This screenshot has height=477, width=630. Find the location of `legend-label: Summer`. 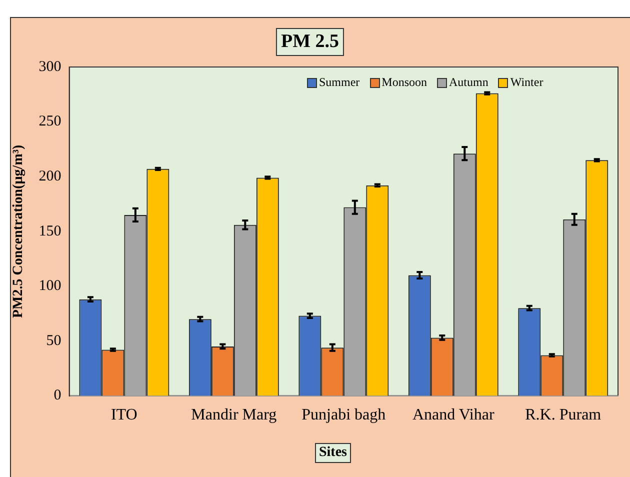

legend-label: Summer is located at coordinates (339, 82).